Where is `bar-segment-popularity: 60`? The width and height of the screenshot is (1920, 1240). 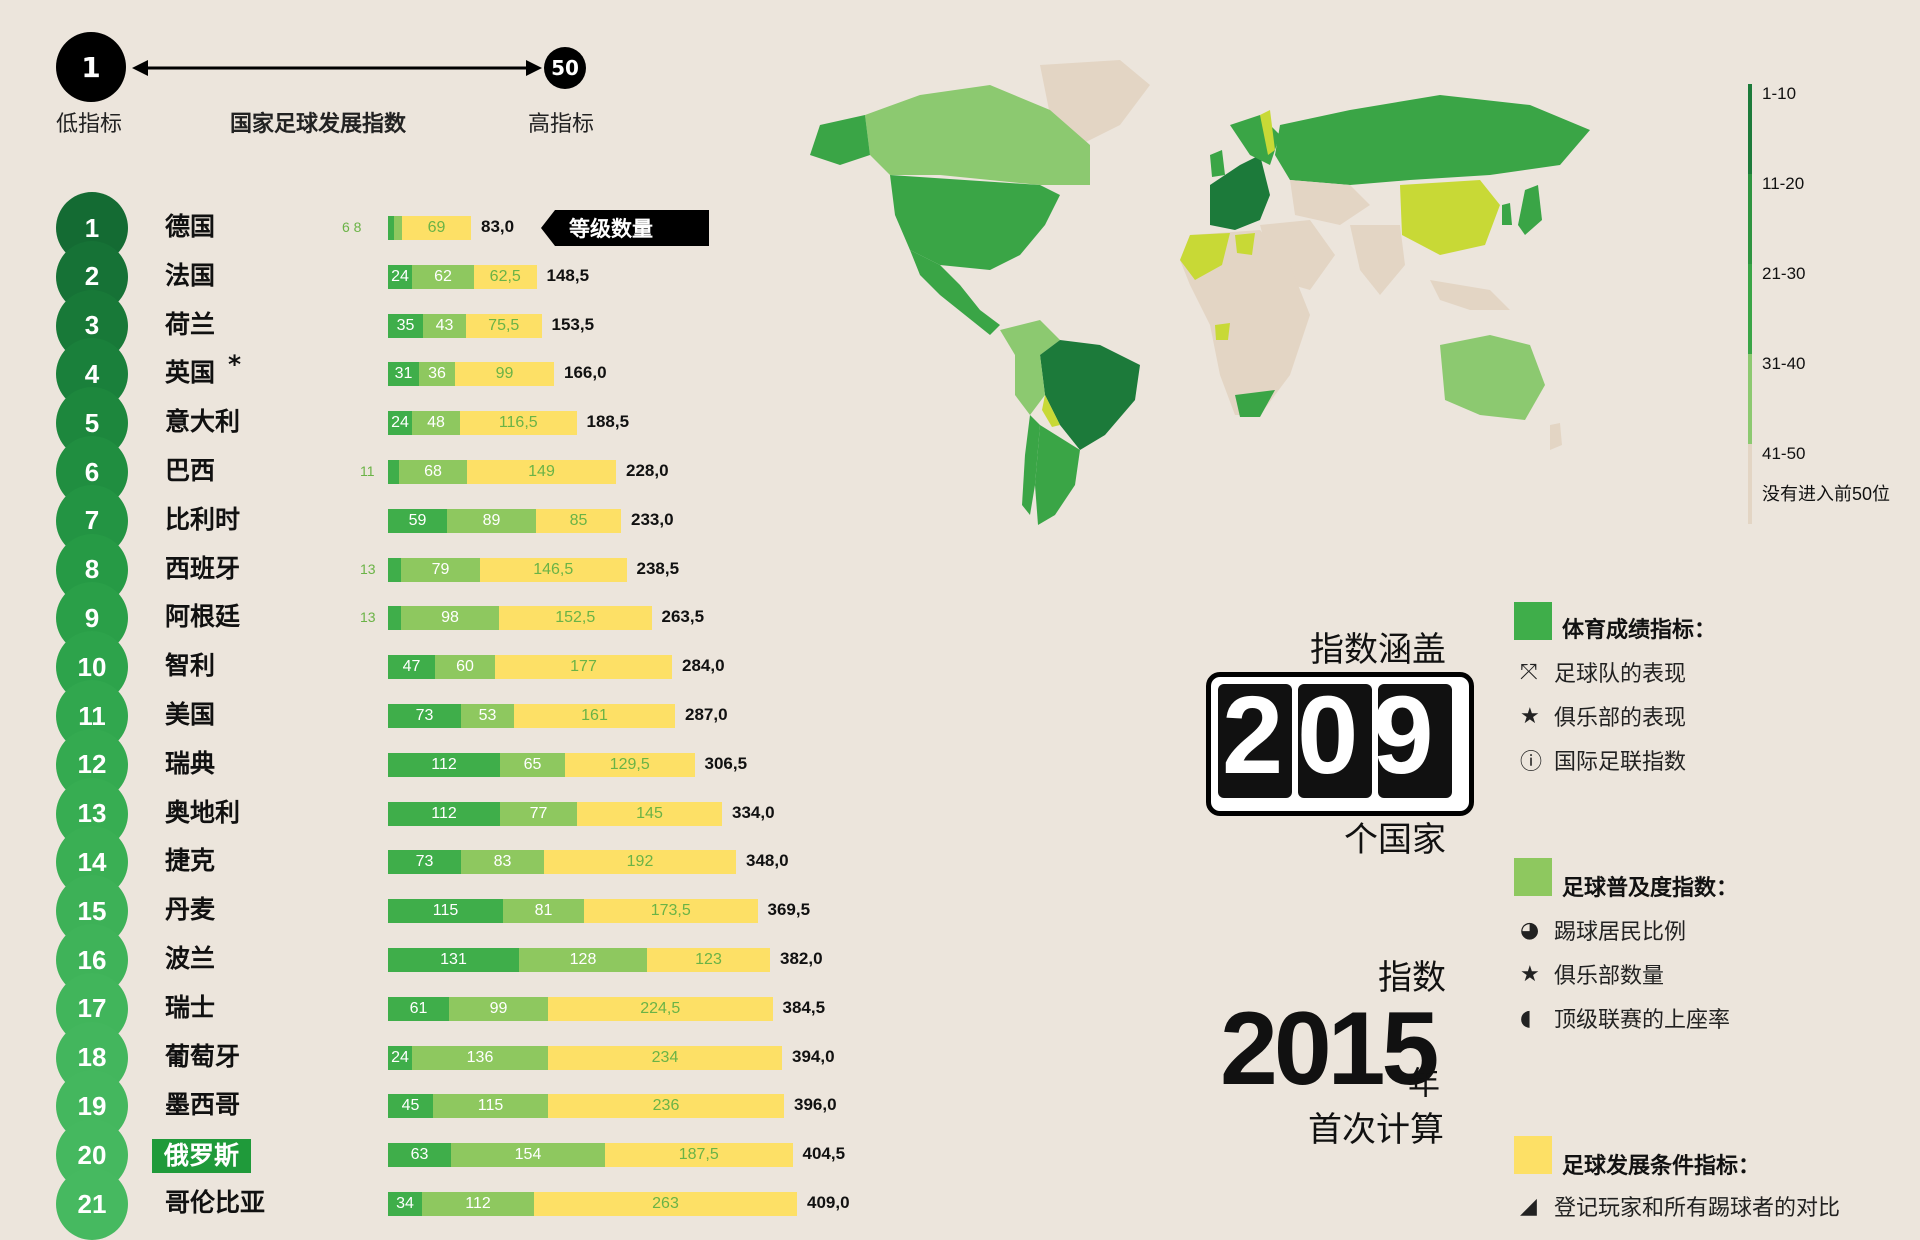 bar-segment-popularity: 60 is located at coordinates (465, 667).